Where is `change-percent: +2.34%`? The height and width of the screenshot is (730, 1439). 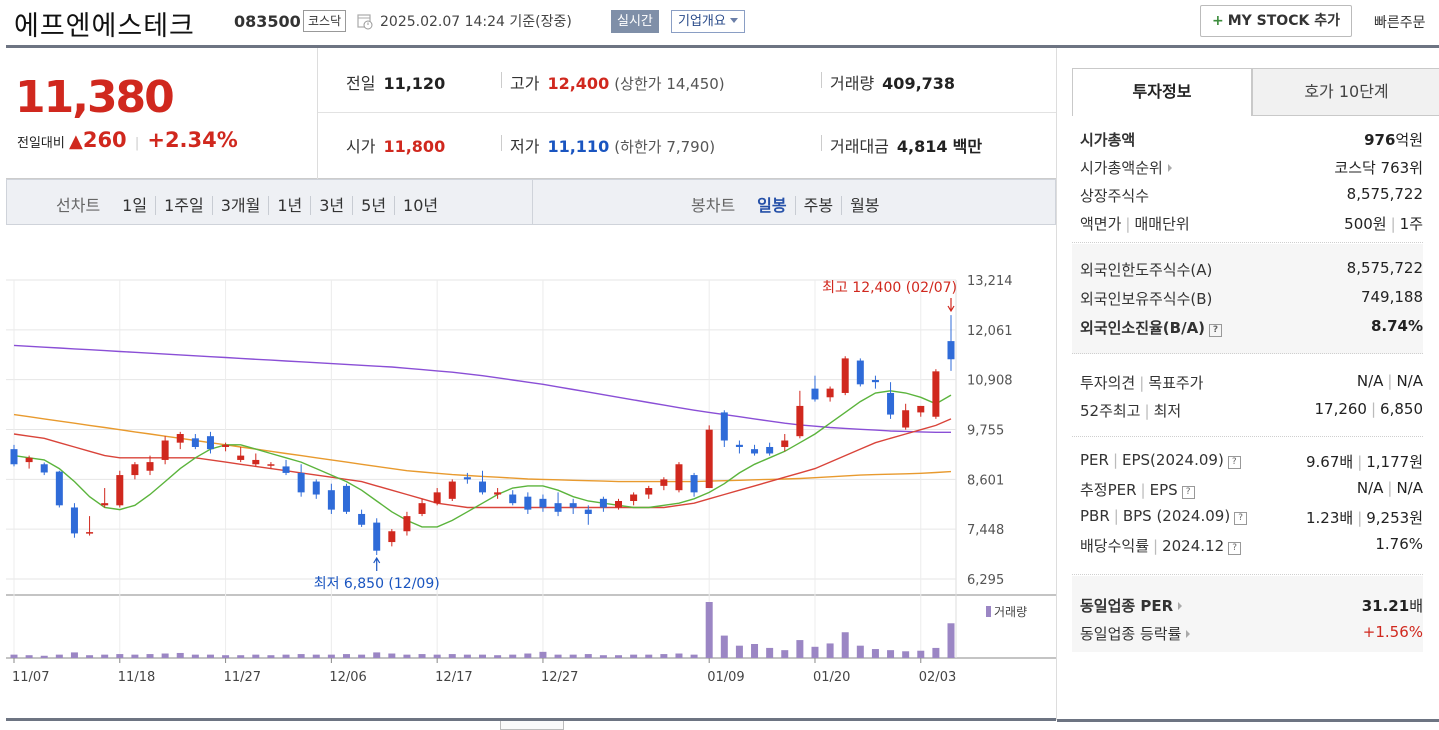
change-percent: +2.34% is located at coordinates (192, 140).